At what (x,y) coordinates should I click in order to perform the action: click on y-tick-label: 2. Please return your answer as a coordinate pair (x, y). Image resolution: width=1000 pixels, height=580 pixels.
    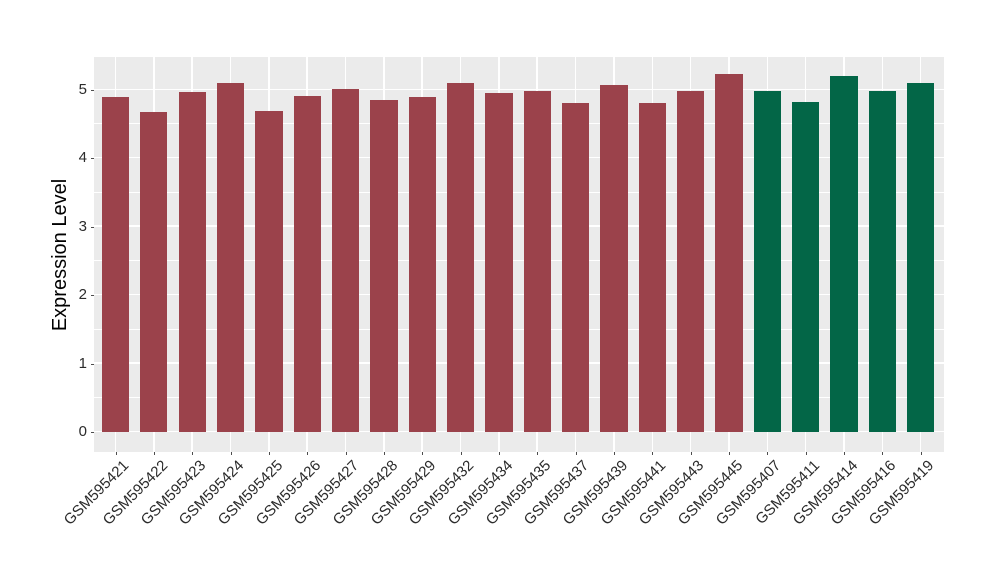
    Looking at the image, I should click on (82, 295).